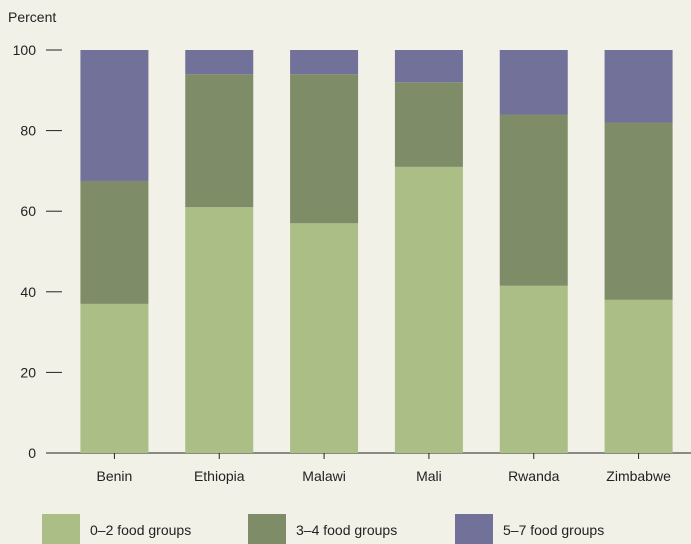 The width and height of the screenshot is (691, 544). I want to click on y-axis: 0 20 40 60 80 100, so click(37, 251).